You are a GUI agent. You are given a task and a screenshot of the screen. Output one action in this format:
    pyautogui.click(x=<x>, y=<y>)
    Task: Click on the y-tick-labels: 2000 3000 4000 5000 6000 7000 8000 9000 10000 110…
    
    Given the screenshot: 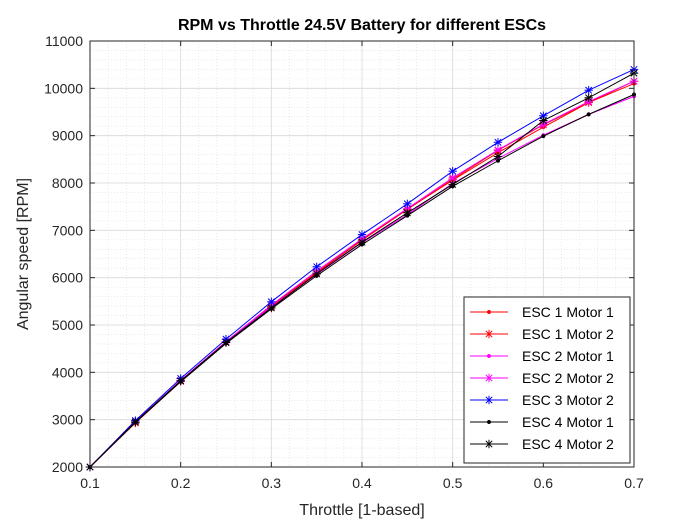 What is the action you would take?
    pyautogui.click(x=63, y=254)
    